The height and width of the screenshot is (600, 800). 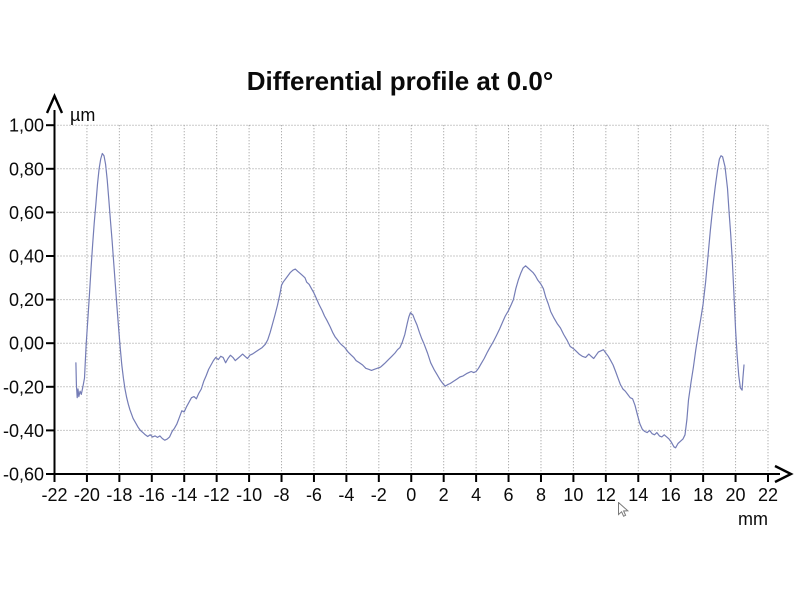 What do you see at coordinates (346, 495) in the screenshot?
I see `x-tick-label: -4` at bounding box center [346, 495].